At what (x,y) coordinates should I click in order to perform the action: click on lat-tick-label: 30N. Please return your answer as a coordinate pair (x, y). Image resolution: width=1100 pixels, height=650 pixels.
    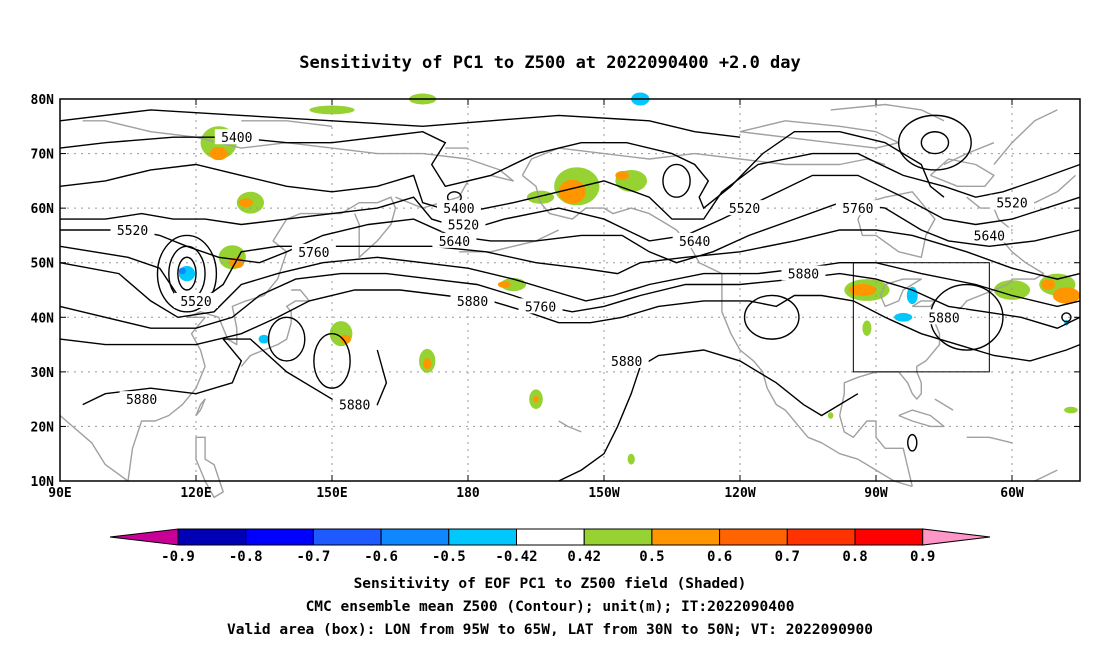
    Looking at the image, I should click on (43, 373).